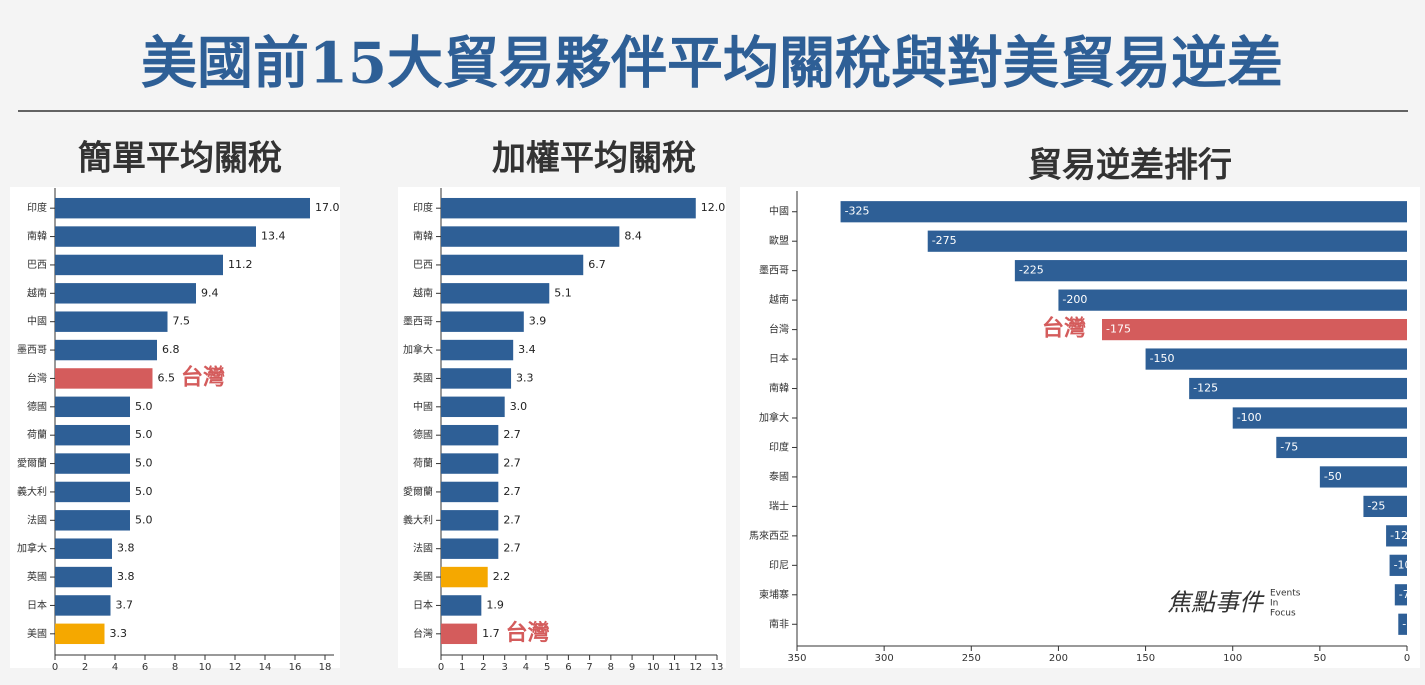 Image resolution: width=1425 pixels, height=685 pixels. What do you see at coordinates (594, 159) in the screenshot?
I see `chart-title: 加權平均關稅` at bounding box center [594, 159].